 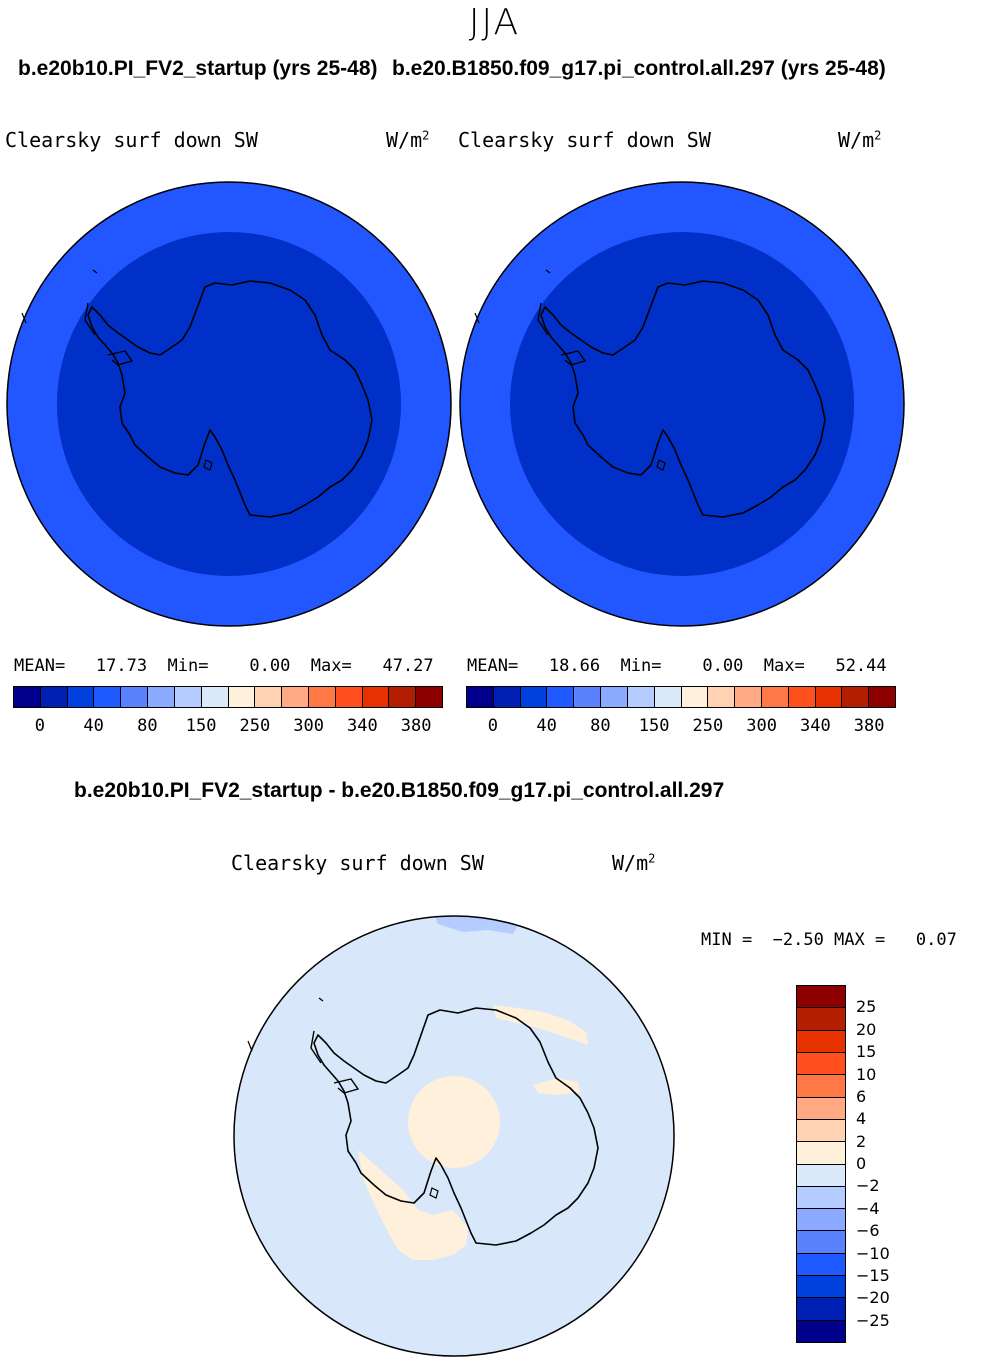 I want to click on diff-negative-region, so click(x=475, y=925).